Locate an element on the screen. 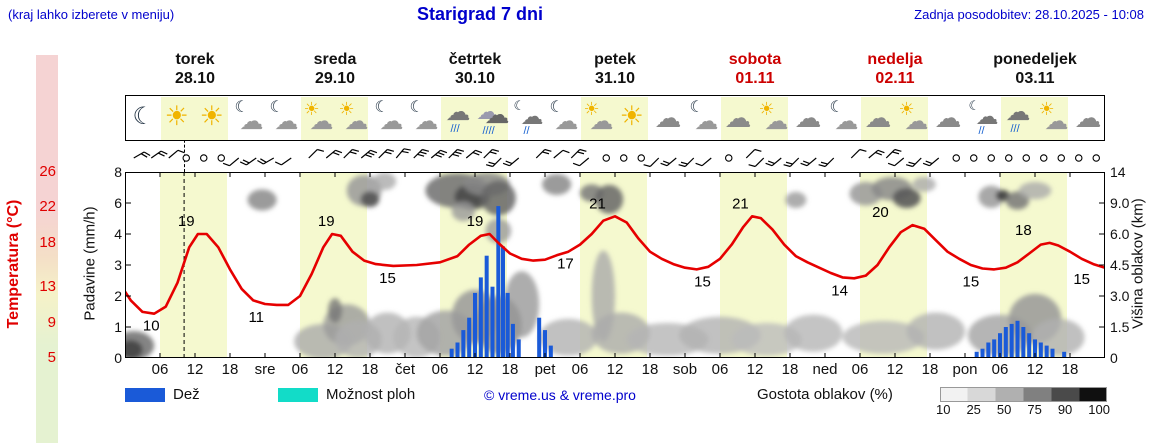 The height and width of the screenshot is (443, 1152). temperature-tick-label: 22 is located at coordinates (47, 207).